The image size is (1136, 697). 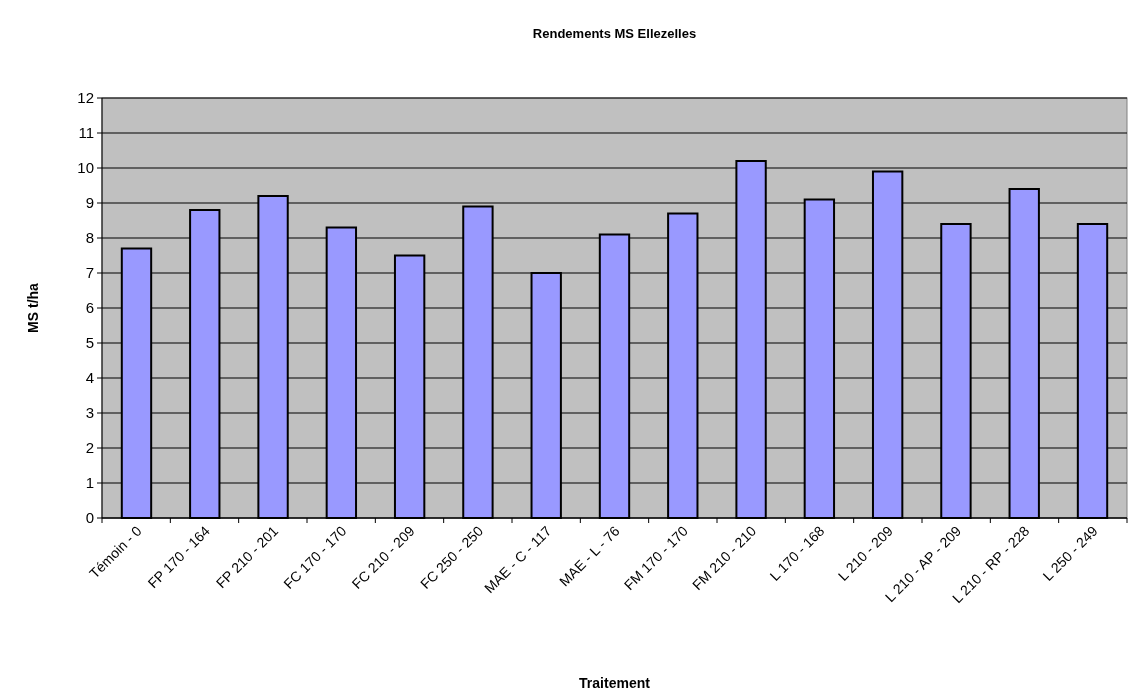 What do you see at coordinates (614, 33) in the screenshot?
I see `chart-title: Rendements MS Ellezelles` at bounding box center [614, 33].